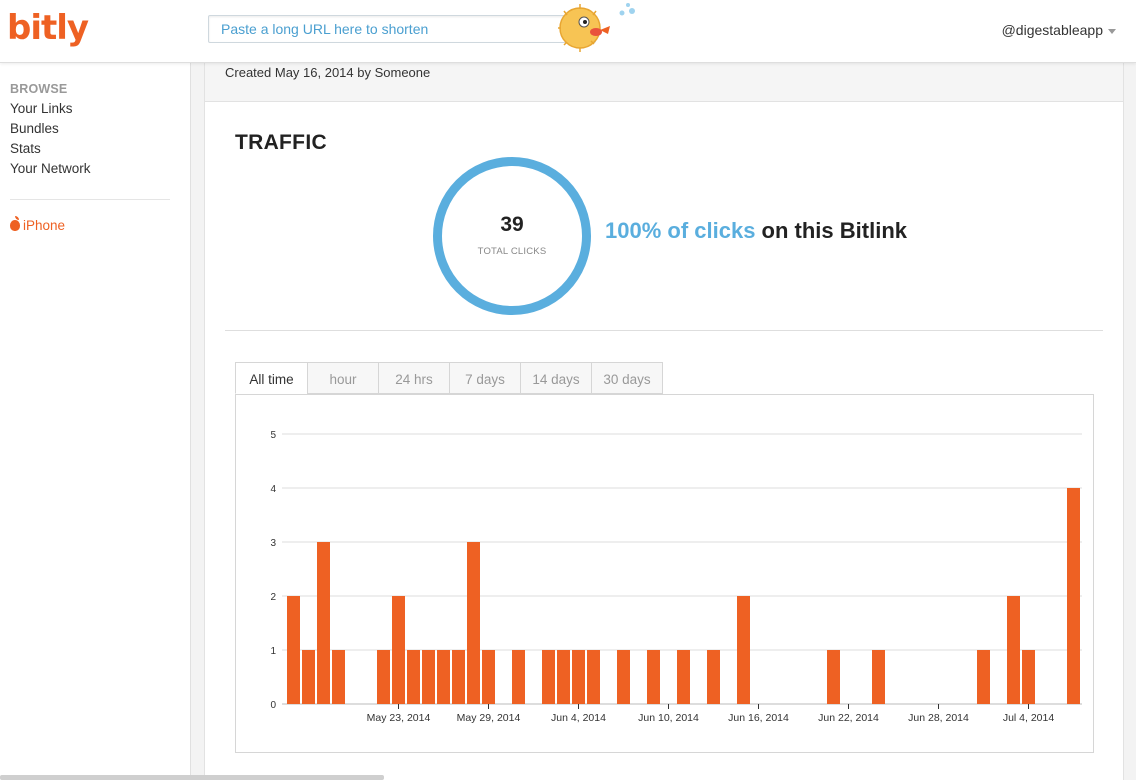  What do you see at coordinates (555, 378) in the screenshot?
I see `tab-14-days: 14 days` at bounding box center [555, 378].